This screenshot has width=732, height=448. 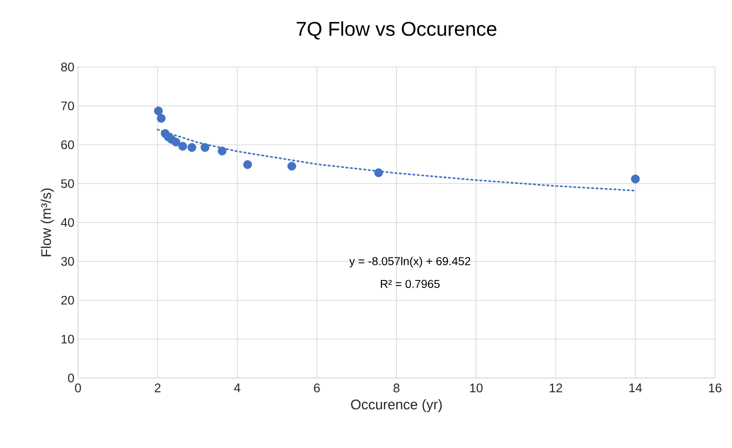 I want to click on annotation: R² = 0.7965, so click(x=410, y=284).